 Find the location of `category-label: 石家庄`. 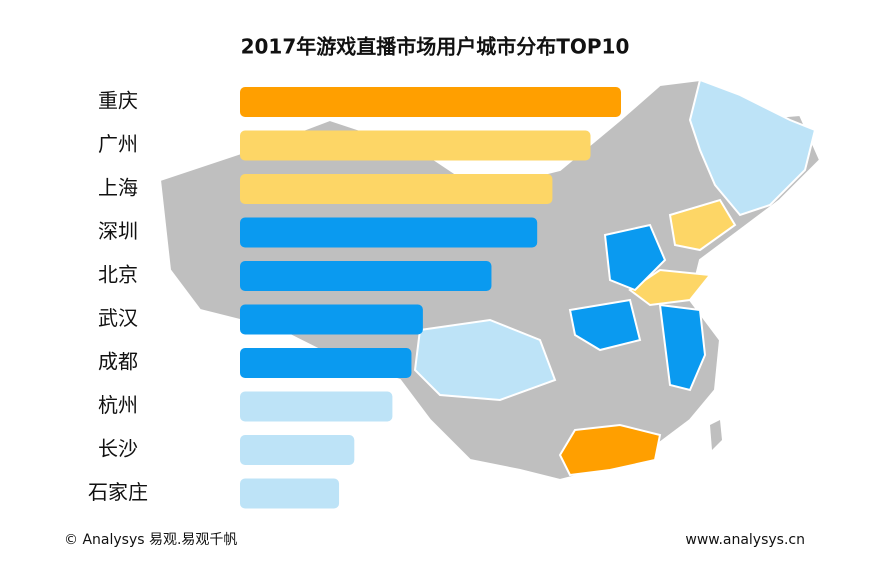

category-label: 石家庄 is located at coordinates (118, 492).